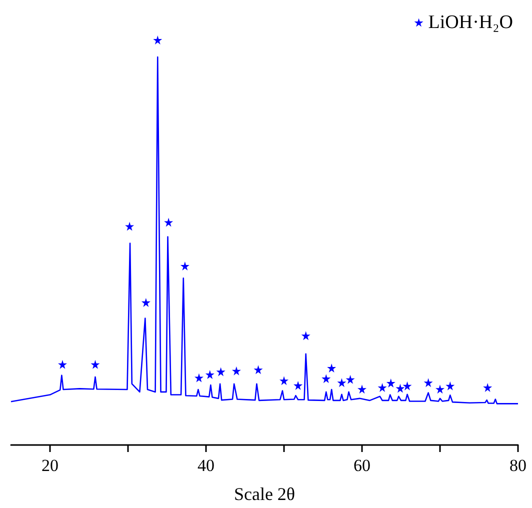  I want to click on legend-label: LiOH·H₂O, so click(471, 22).